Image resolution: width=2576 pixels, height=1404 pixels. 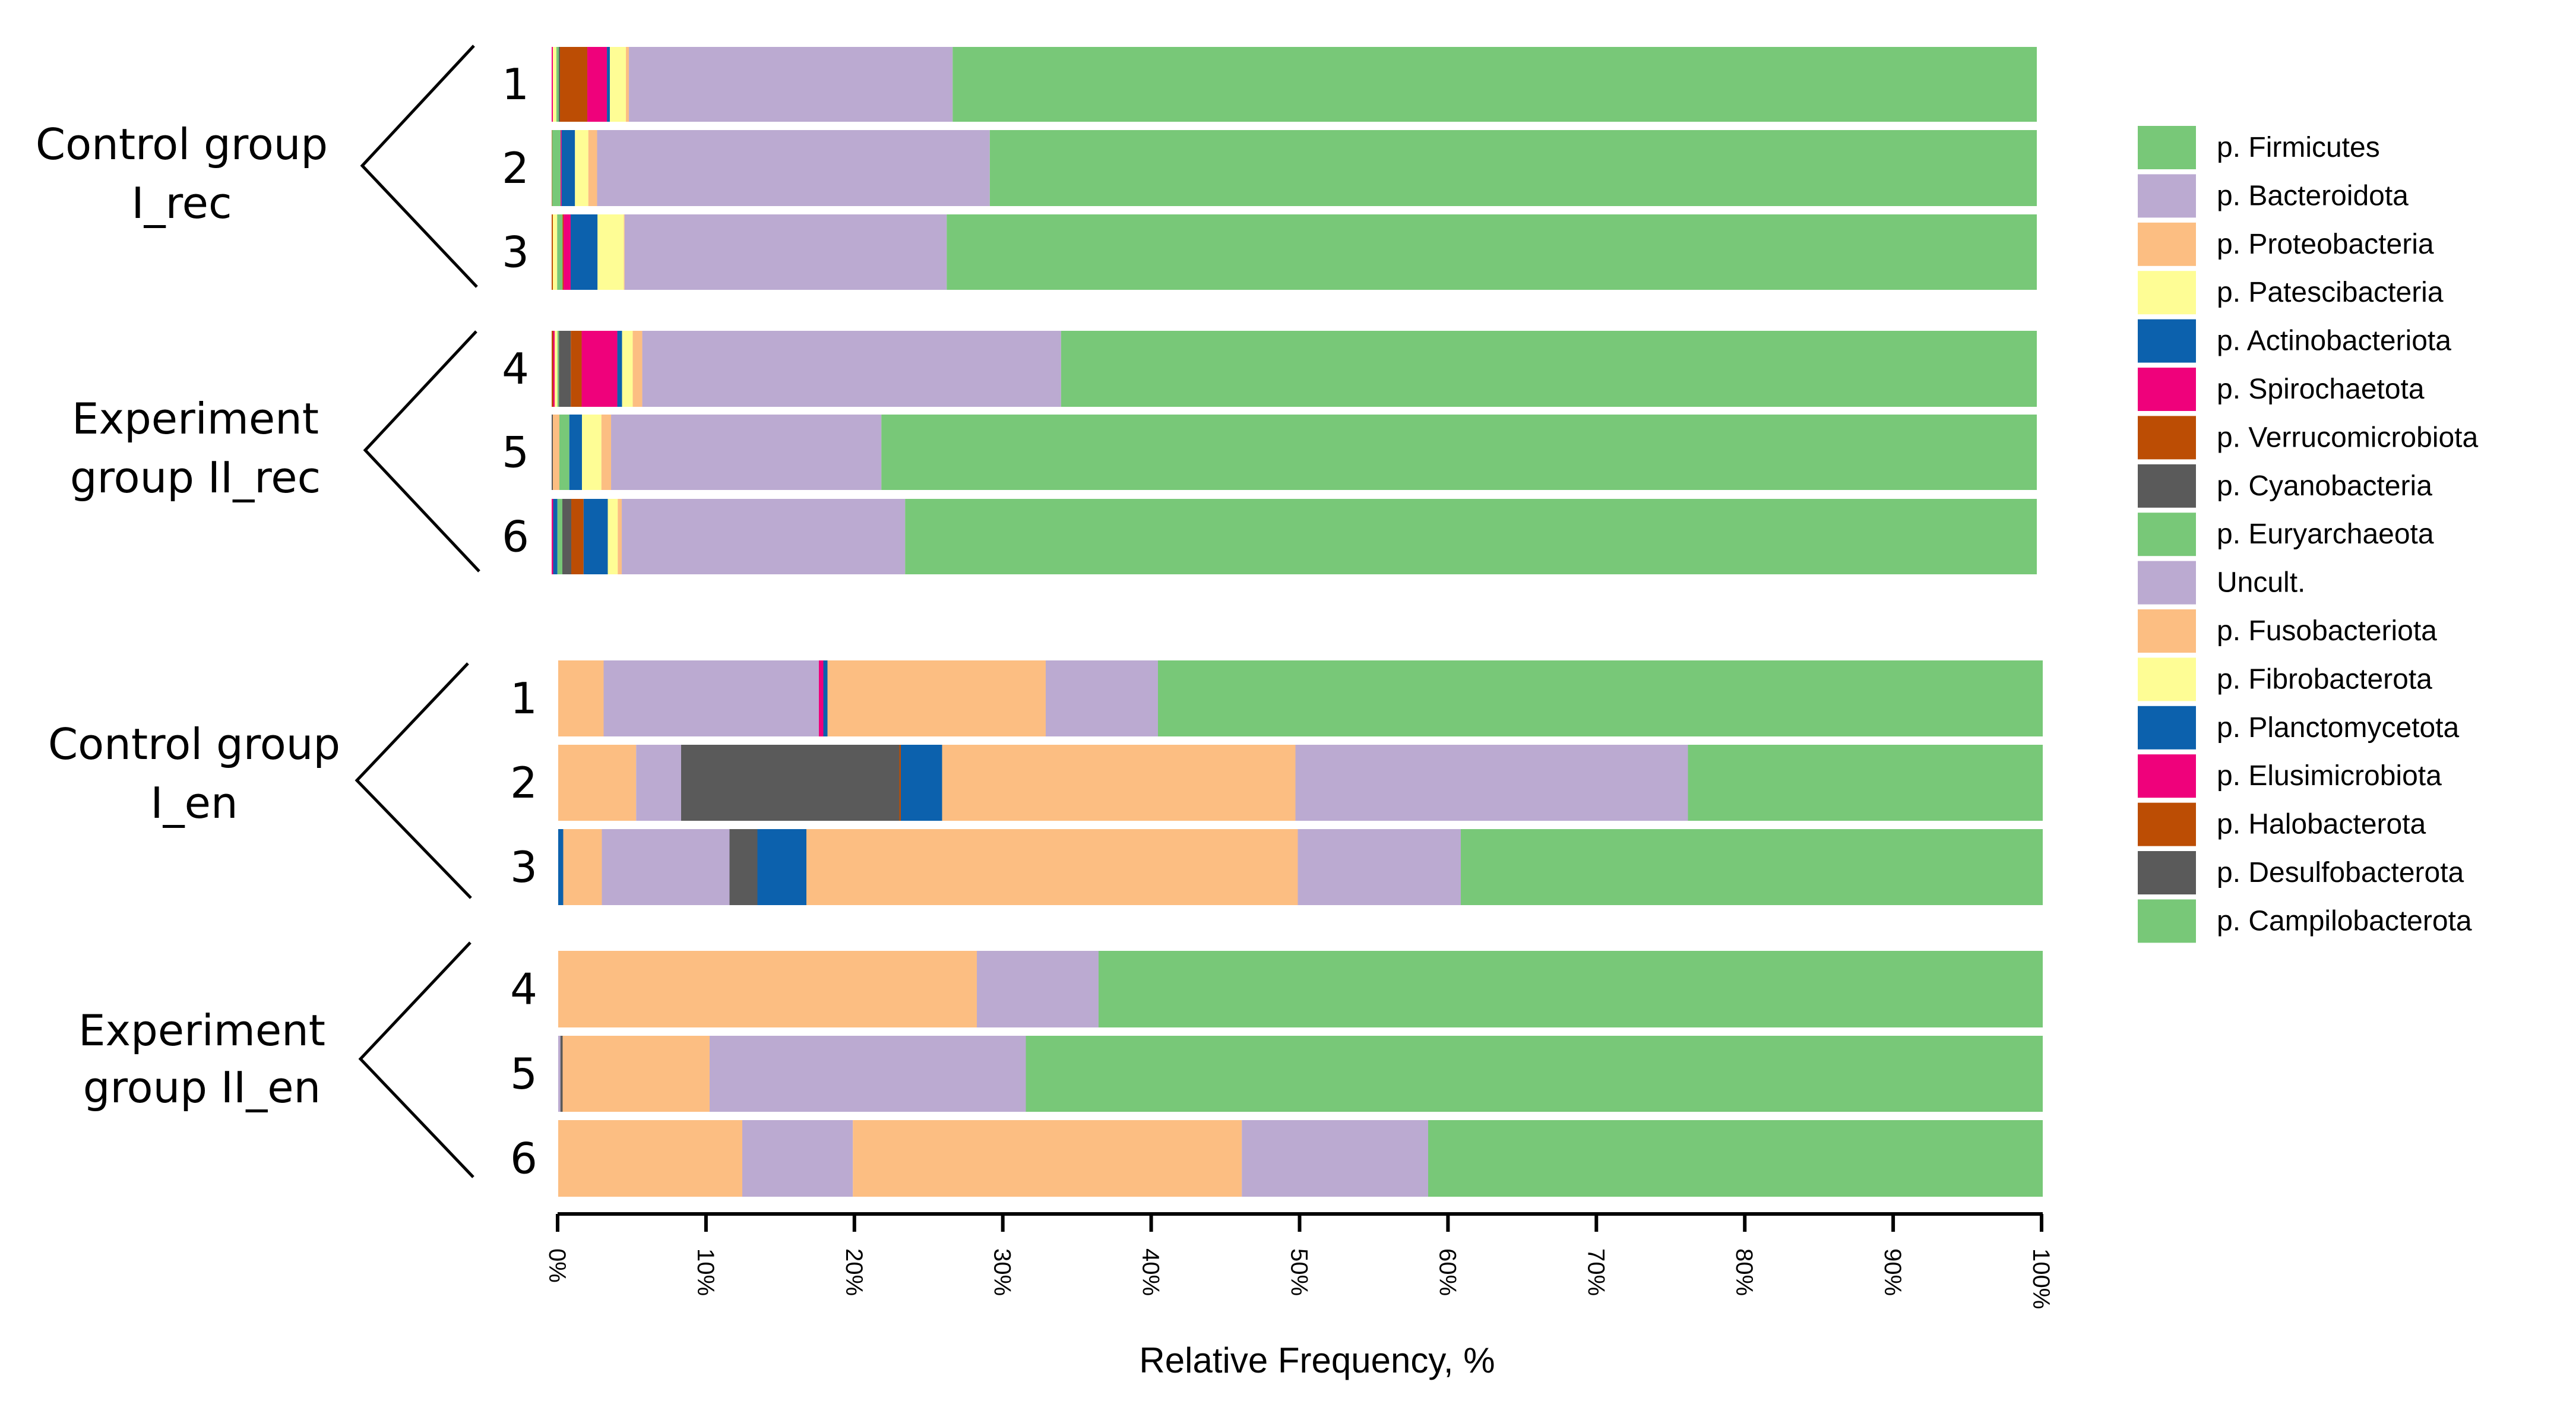 I want to click on group-label: Control group, so click(x=182, y=144).